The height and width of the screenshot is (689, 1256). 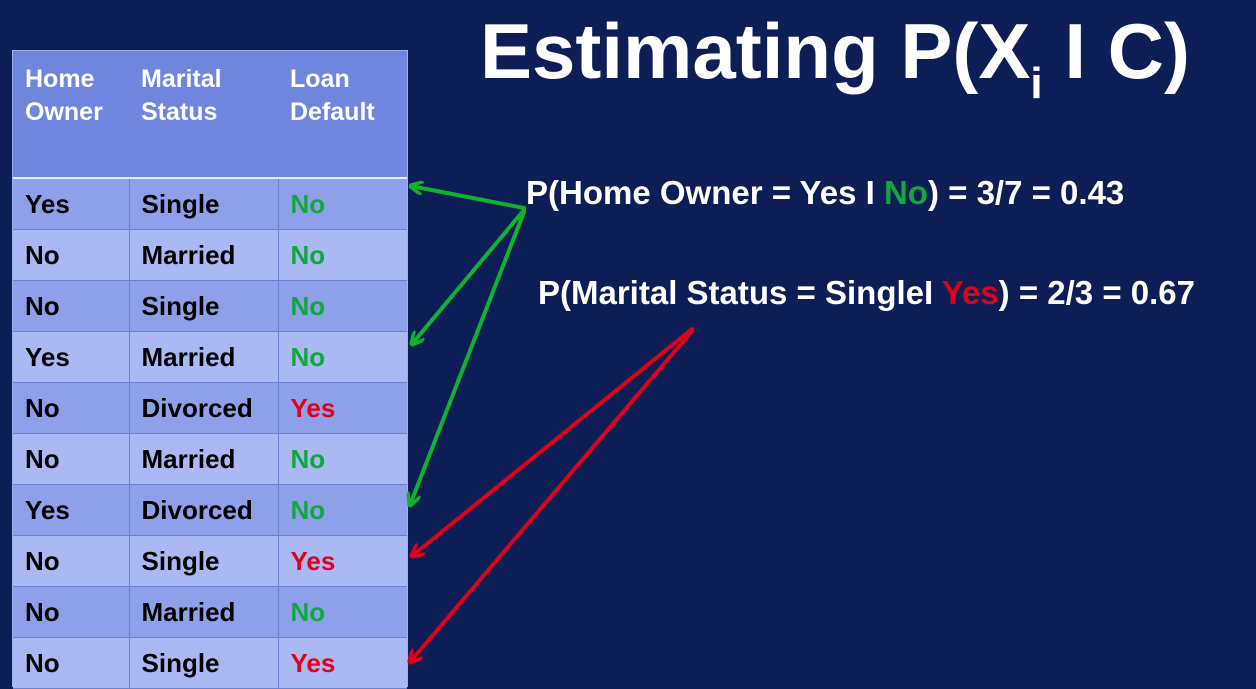 What do you see at coordinates (71, 115) in the screenshot?
I see `header-home-owner: Home Owner` at bounding box center [71, 115].